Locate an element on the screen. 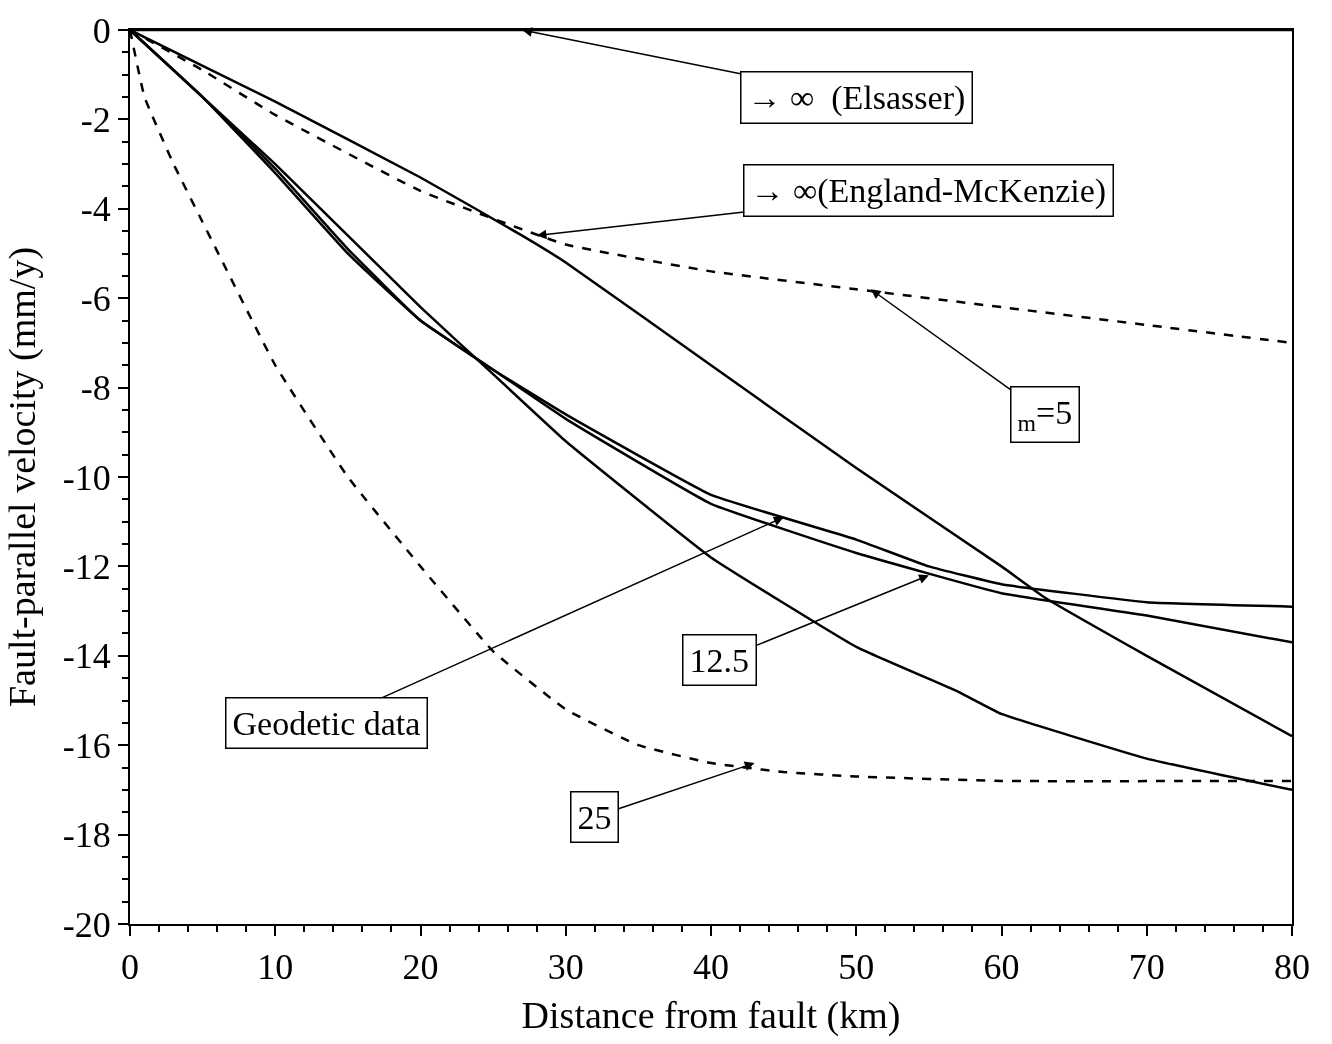 The height and width of the screenshot is (1044, 1332). y-tick-label: -4 is located at coordinates (95, 209).